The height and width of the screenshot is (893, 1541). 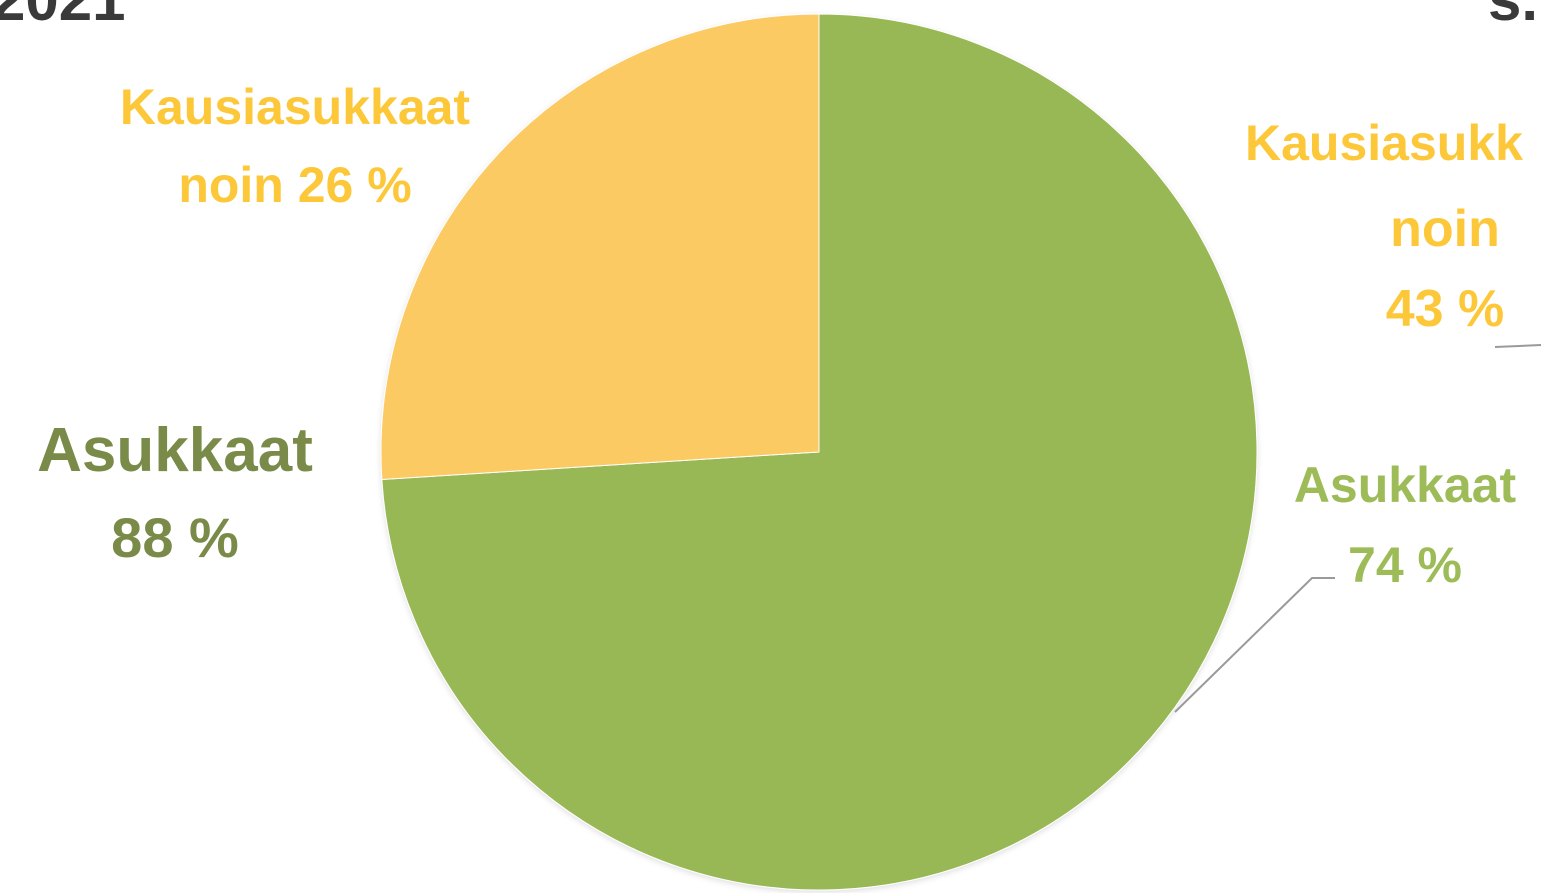 What do you see at coordinates (1393, 143) in the screenshot?
I see `label-seasonal-right: Kausiasukk` at bounding box center [1393, 143].